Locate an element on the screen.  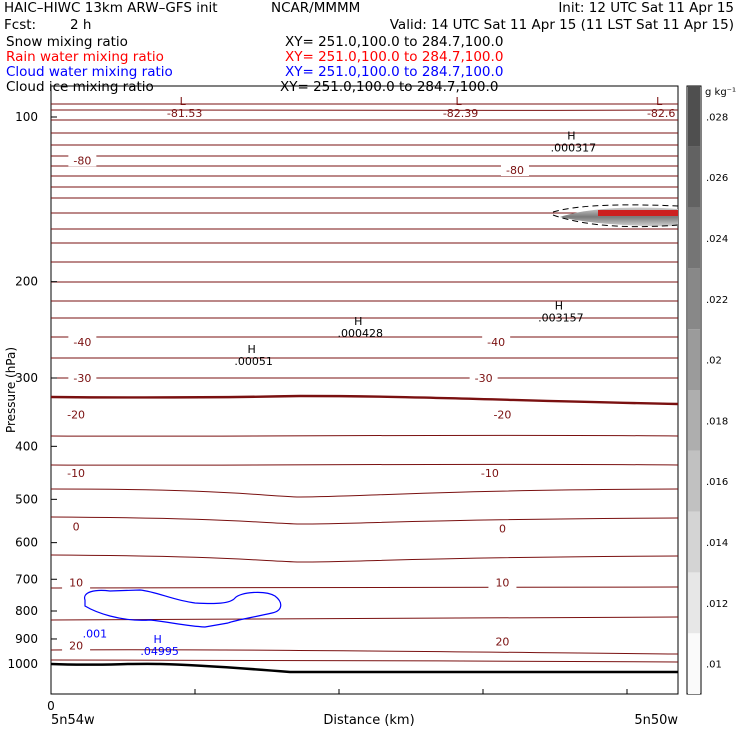
field-rain-xy: XY= 251.0,100.0 to 284.7,100.0 is located at coordinates (394, 57).